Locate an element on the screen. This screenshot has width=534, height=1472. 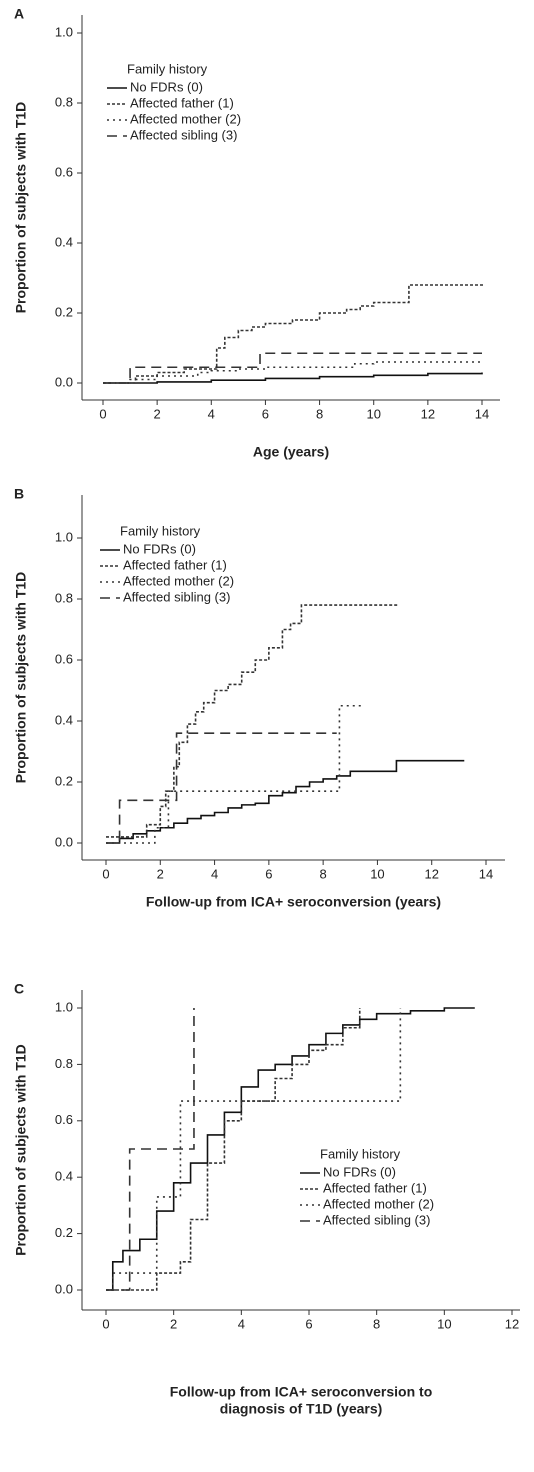
x-axis-label: Age (years) is located at coordinates (291, 452).